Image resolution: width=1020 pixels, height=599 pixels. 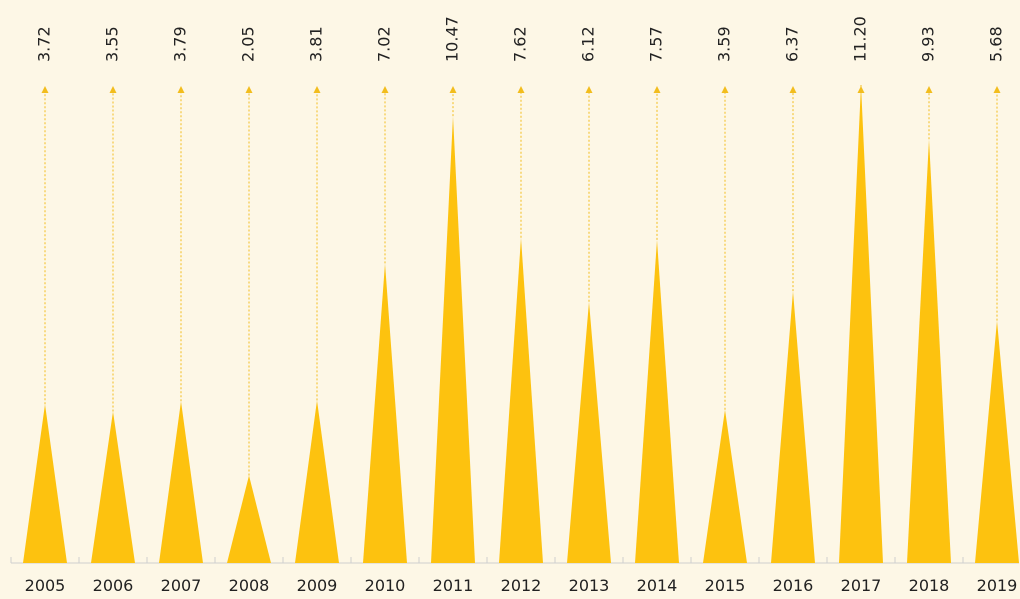 What do you see at coordinates (113, 585) in the screenshot?
I see `x-tick-label: 2006` at bounding box center [113, 585].